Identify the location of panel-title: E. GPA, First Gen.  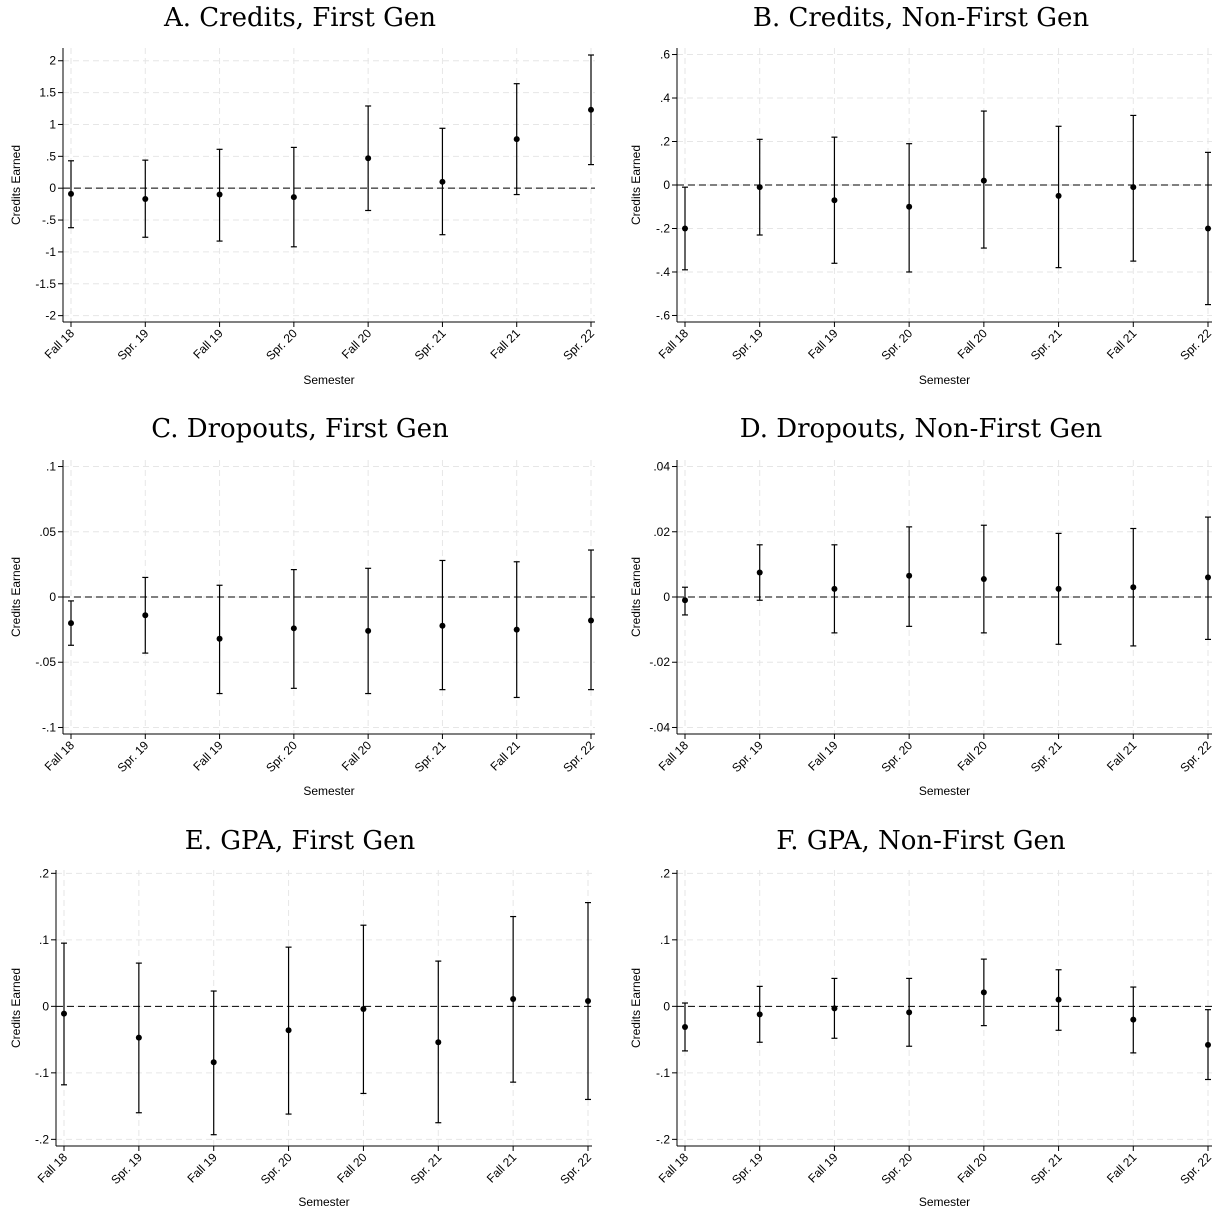
(300, 841).